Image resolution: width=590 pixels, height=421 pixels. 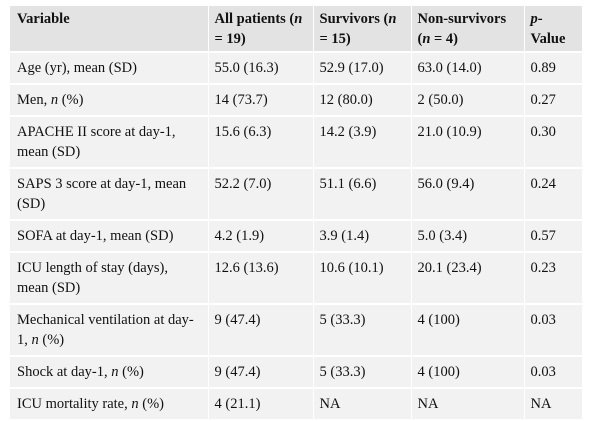 I want to click on row-label: APACHE II score at day-1, mean (SD), so click(x=109, y=142).